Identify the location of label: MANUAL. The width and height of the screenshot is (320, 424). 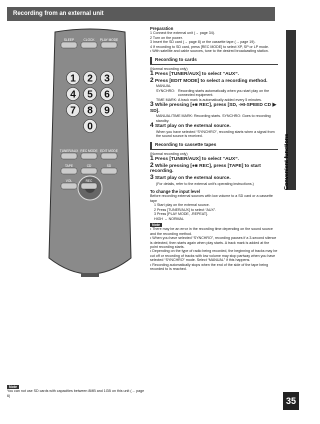
(163, 86).